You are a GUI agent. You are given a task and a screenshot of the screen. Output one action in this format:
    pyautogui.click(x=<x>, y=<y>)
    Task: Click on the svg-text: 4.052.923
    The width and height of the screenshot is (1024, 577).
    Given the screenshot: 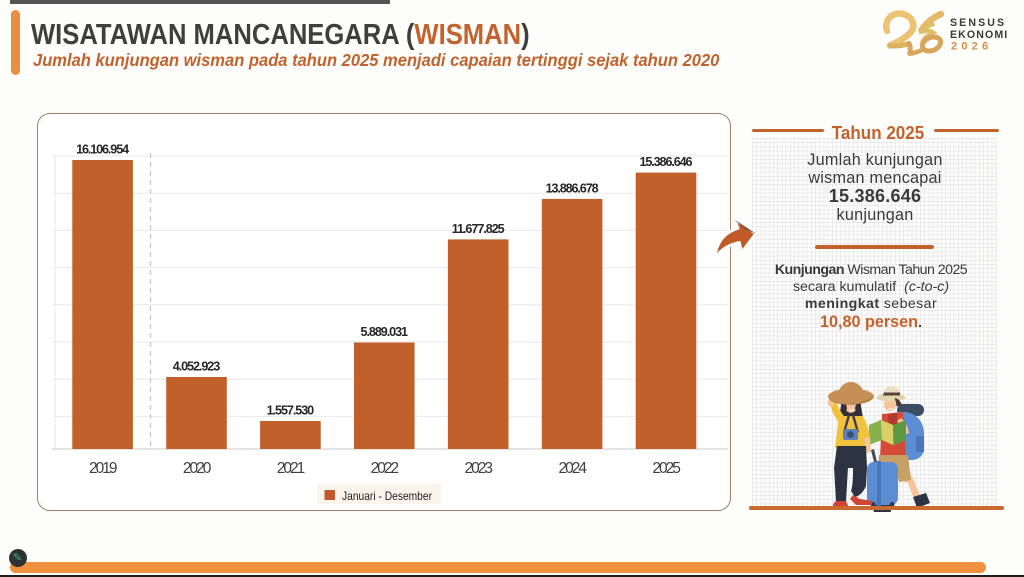 What is the action you would take?
    pyautogui.click(x=197, y=366)
    